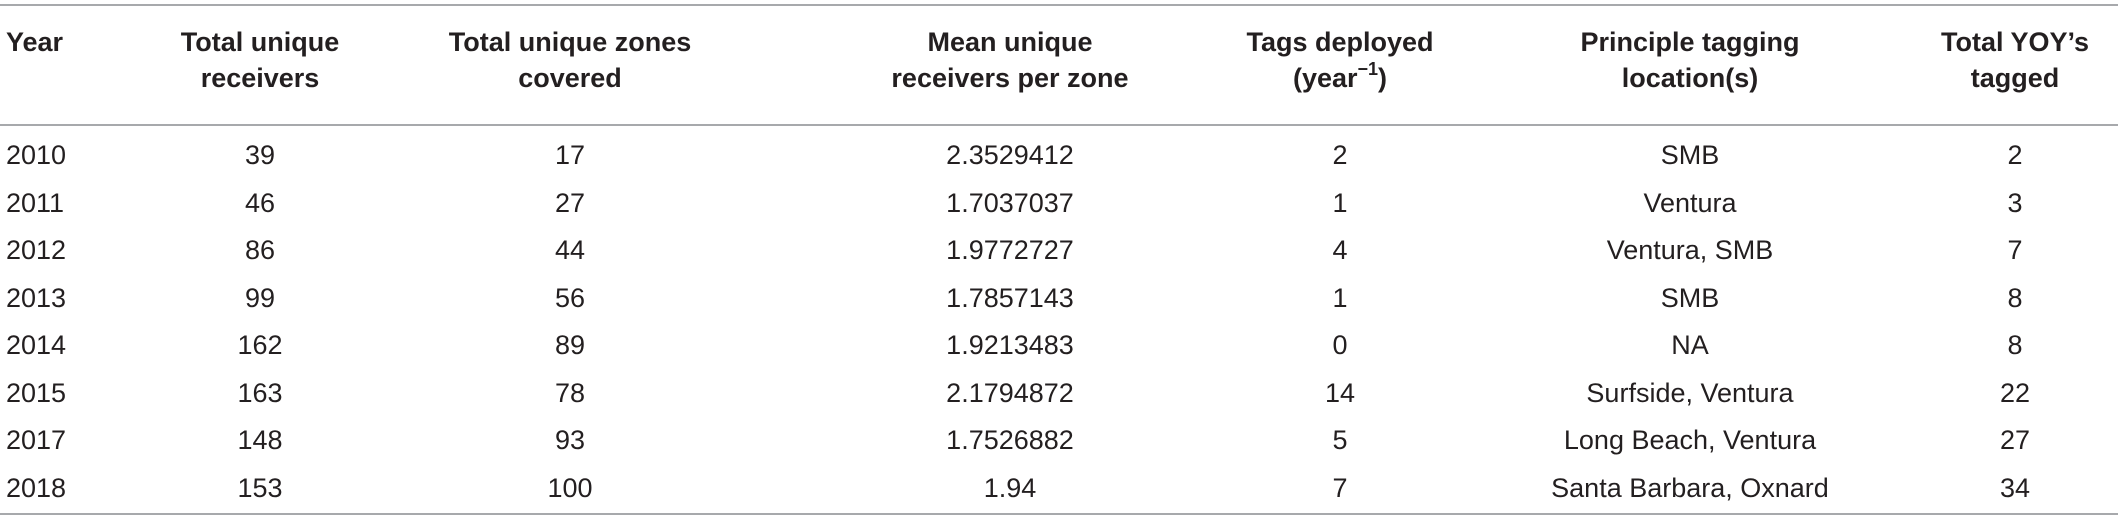  Describe the element at coordinates (1325, 78) in the screenshot. I see `header-line-part: (year` at that location.